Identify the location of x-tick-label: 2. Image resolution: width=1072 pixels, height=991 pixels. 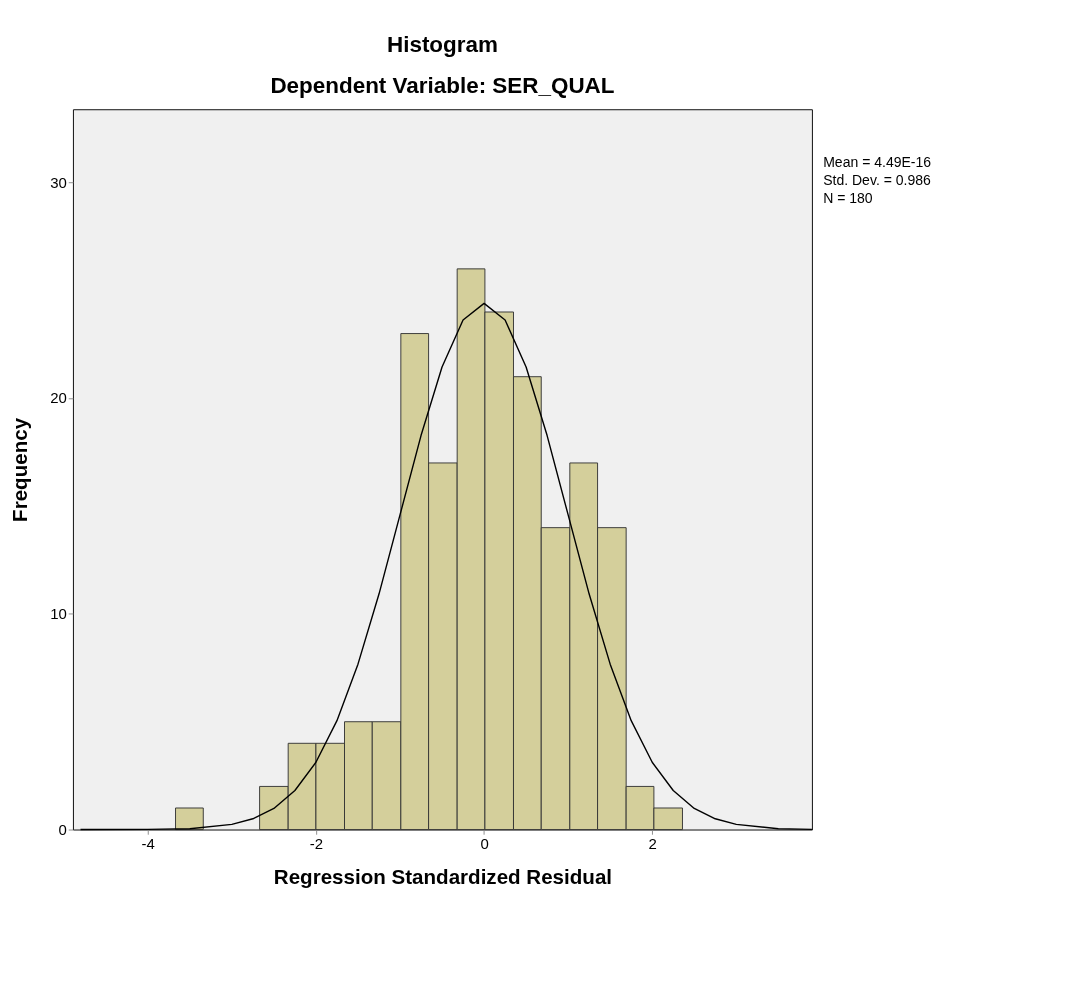
(652, 843).